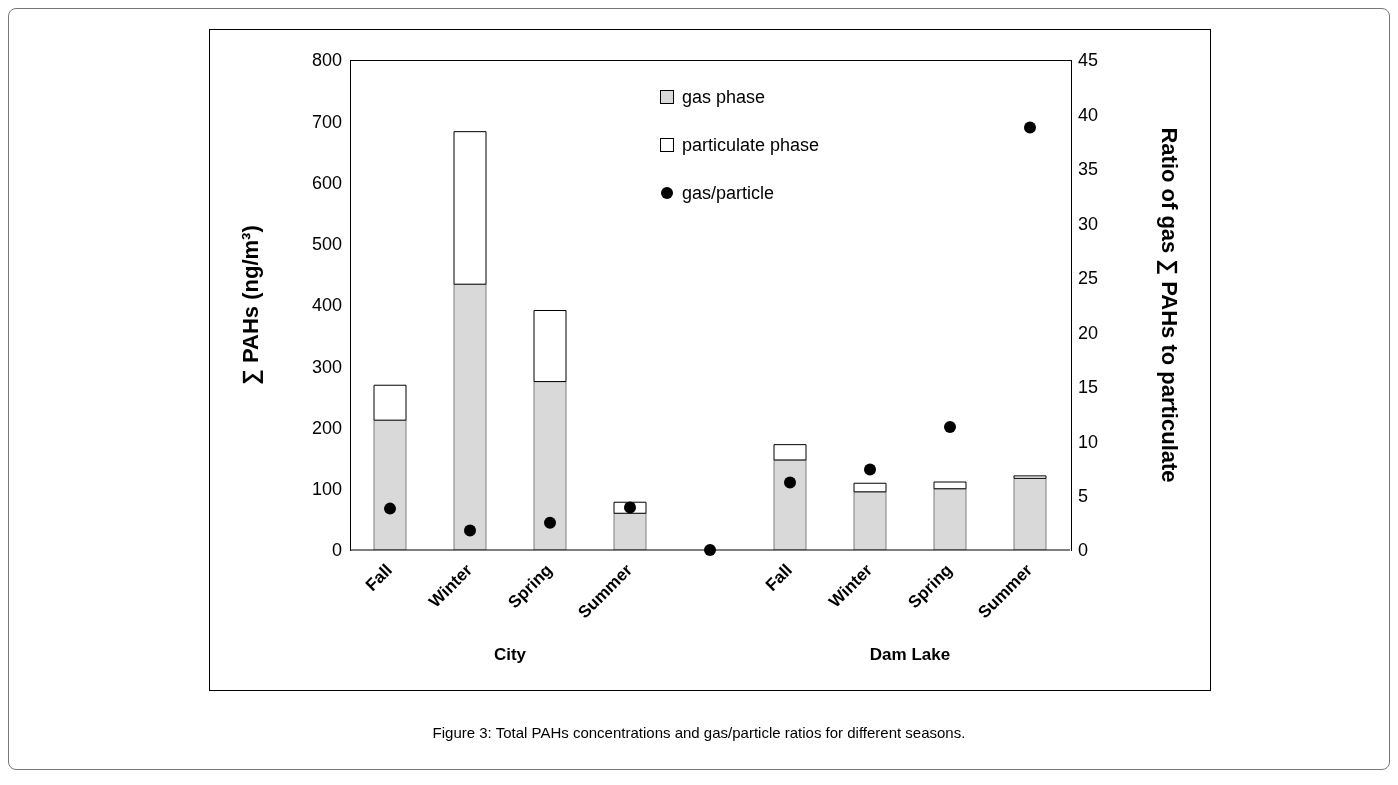  What do you see at coordinates (1088, 60) in the screenshot?
I see `y2-tick-label: 45` at bounding box center [1088, 60].